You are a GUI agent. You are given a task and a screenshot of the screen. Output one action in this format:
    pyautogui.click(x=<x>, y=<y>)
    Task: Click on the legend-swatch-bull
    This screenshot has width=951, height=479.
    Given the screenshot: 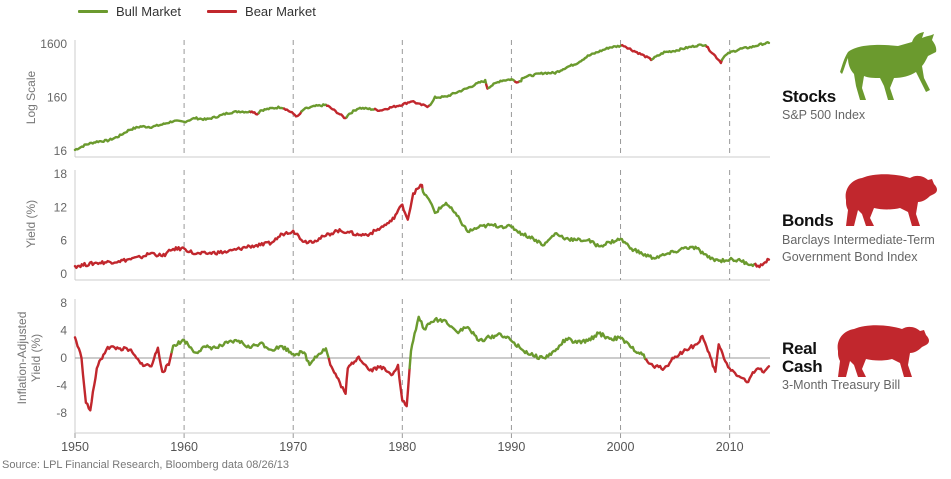 What is the action you would take?
    pyautogui.click(x=93, y=11)
    